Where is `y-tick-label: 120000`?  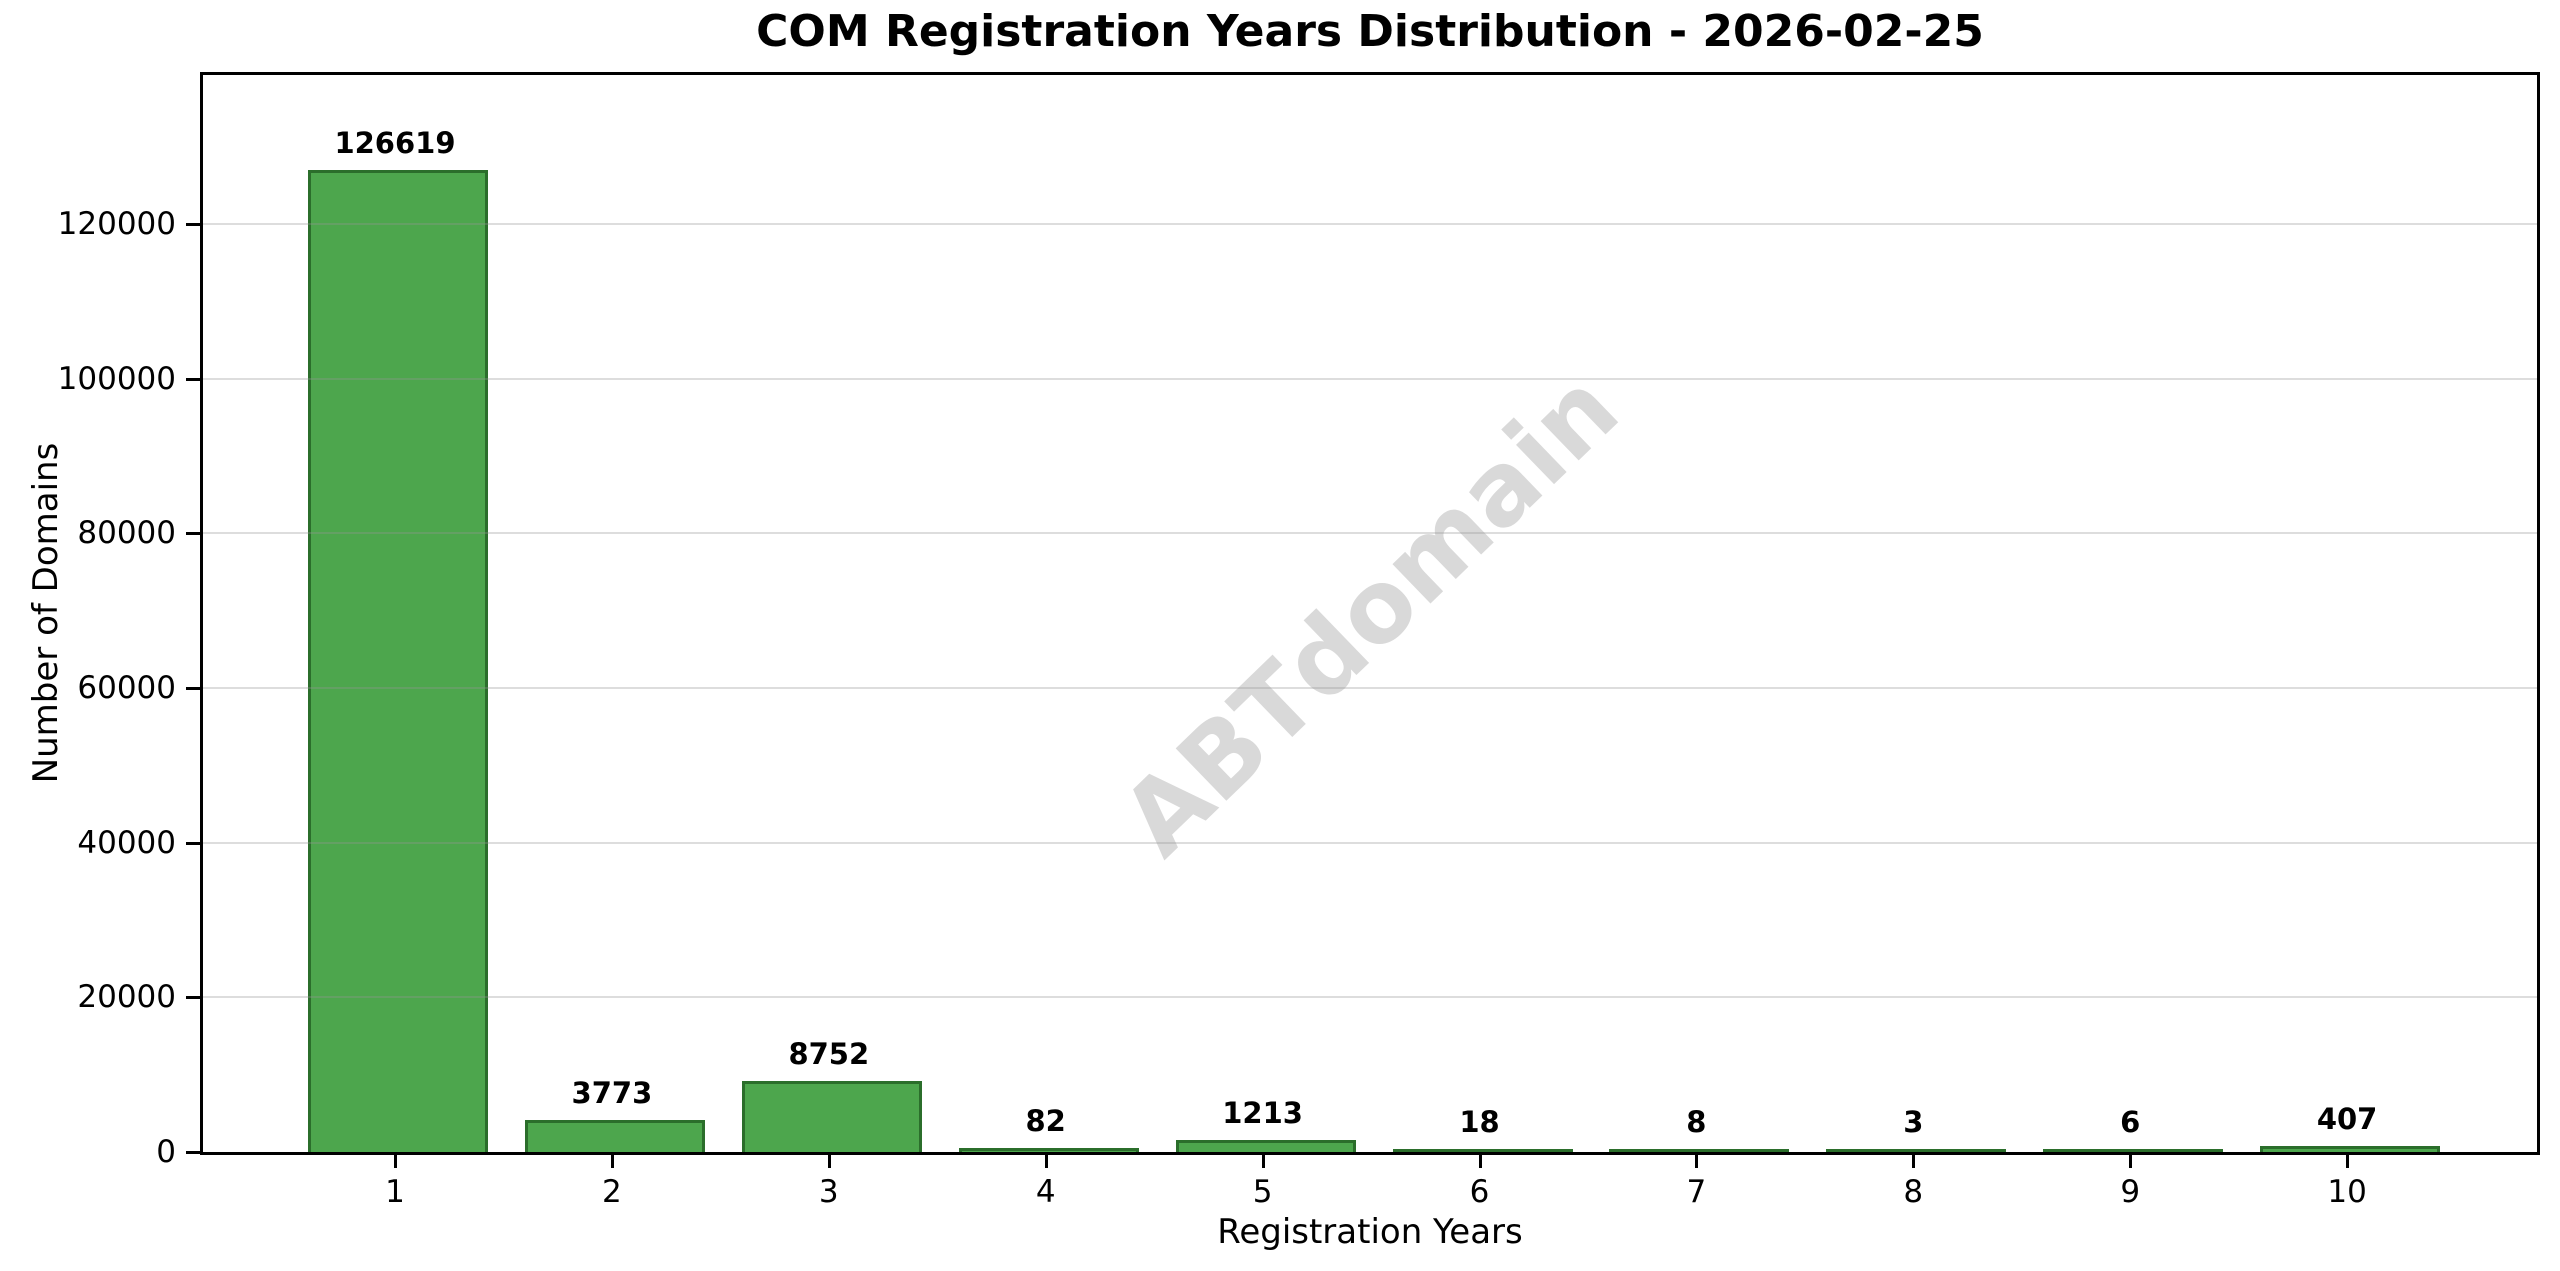 y-tick-label: 120000 is located at coordinates (116, 224).